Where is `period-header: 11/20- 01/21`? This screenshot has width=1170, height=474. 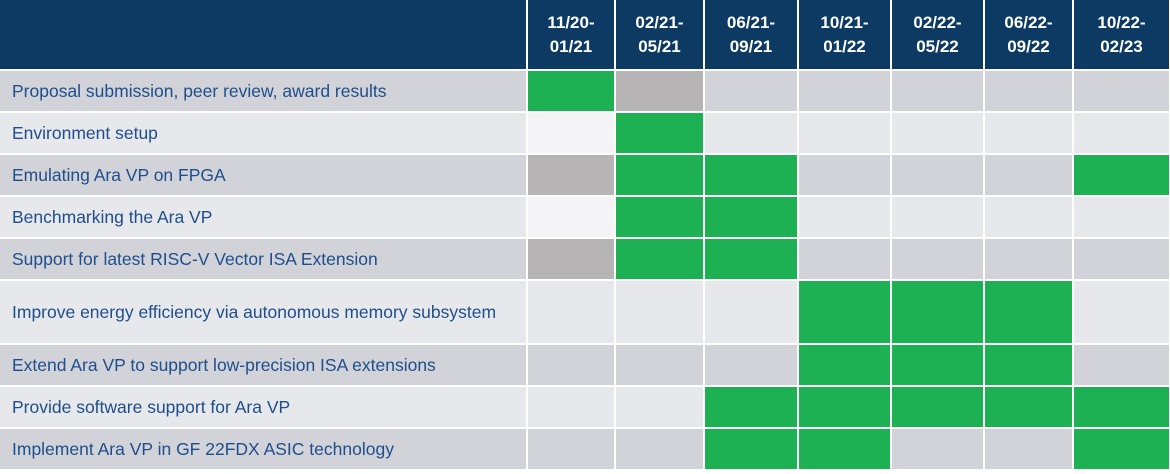 period-header: 11/20- 01/21 is located at coordinates (571, 35).